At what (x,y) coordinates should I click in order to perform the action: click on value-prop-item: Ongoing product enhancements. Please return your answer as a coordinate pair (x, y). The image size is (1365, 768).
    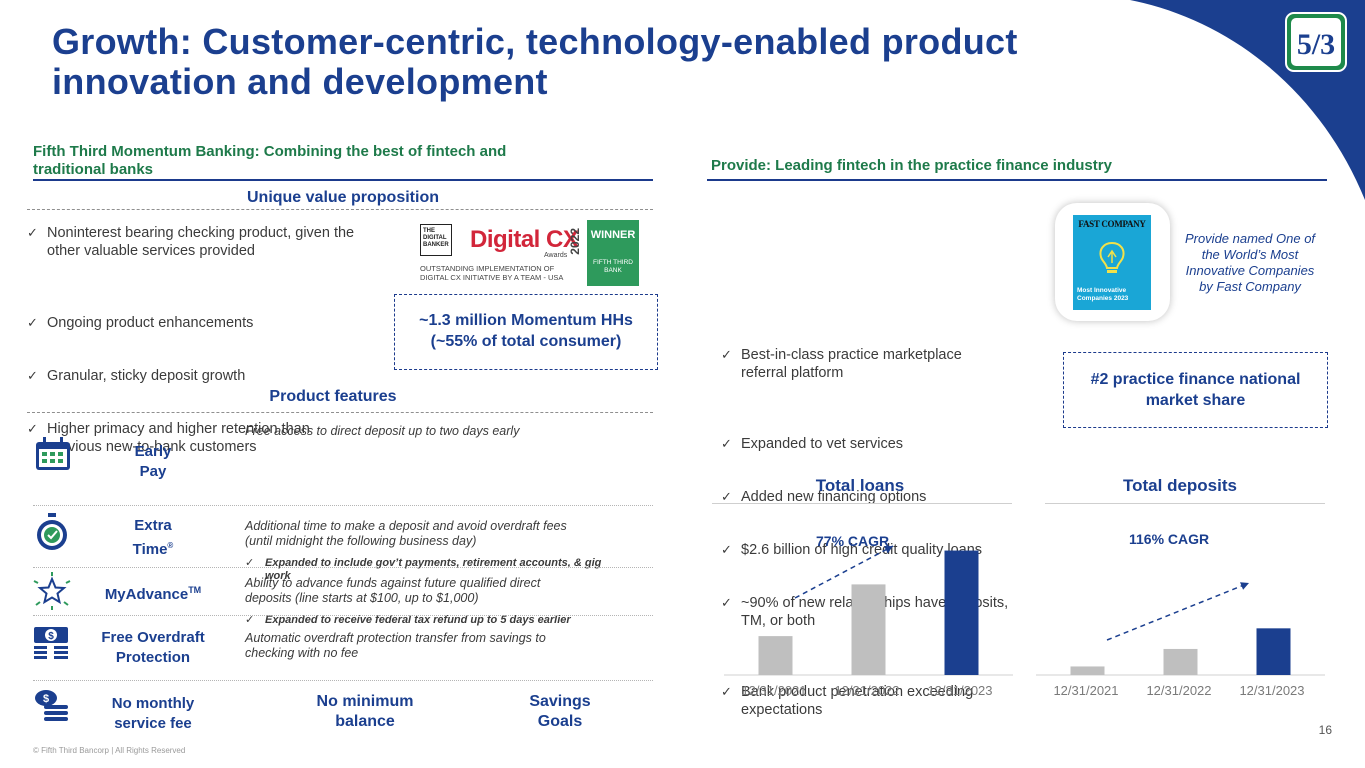
    Looking at the image, I should click on (222, 323).